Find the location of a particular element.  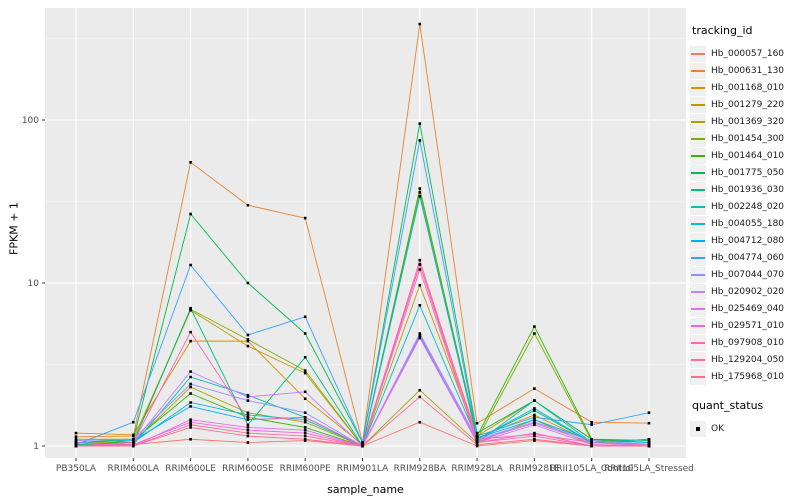

legend-item: Hb_007044_070 is located at coordinates (745, 274).